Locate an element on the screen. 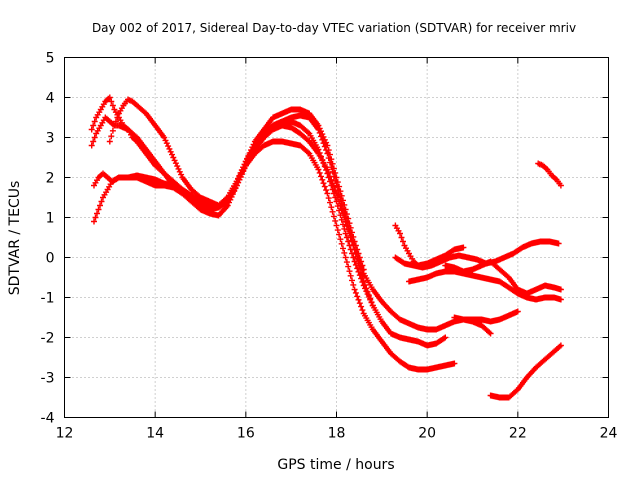 This screenshot has height=480, width=640. y-tick-label: -2 is located at coordinates (48, 339).